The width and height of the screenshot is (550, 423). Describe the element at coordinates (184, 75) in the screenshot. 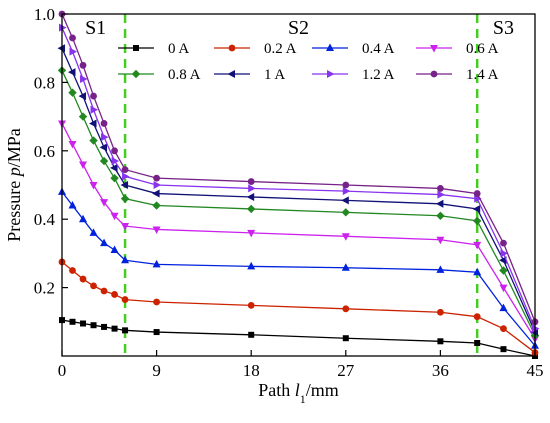

I see `legend-label: 0.8 A` at that location.